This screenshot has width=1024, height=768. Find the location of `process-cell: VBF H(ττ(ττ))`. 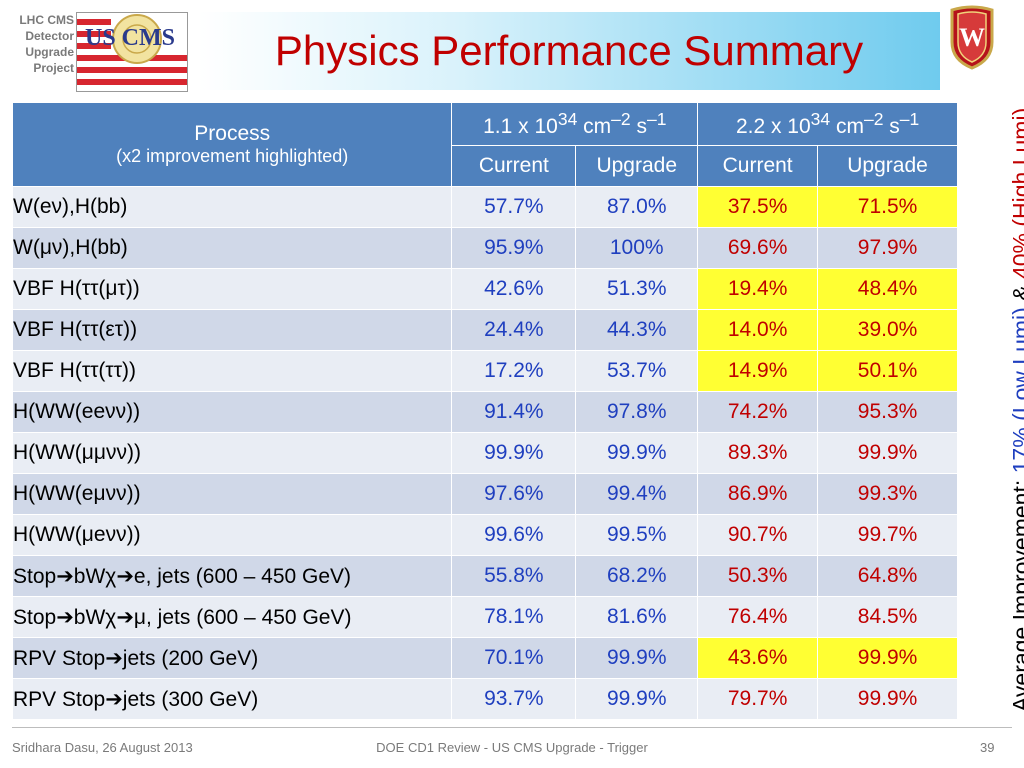

process-cell: VBF H(ττ(ττ)) is located at coordinates (232, 371).